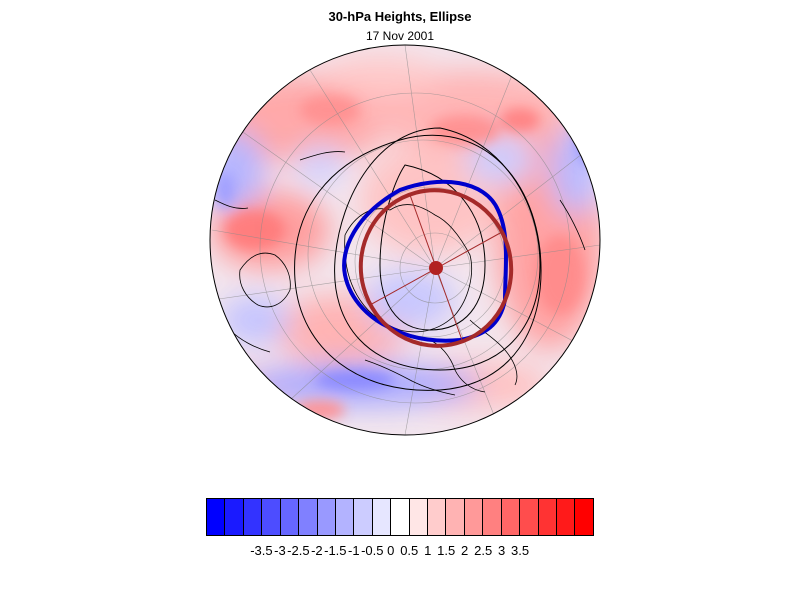  I want to click on colorbar-label: 2, so click(465, 550).